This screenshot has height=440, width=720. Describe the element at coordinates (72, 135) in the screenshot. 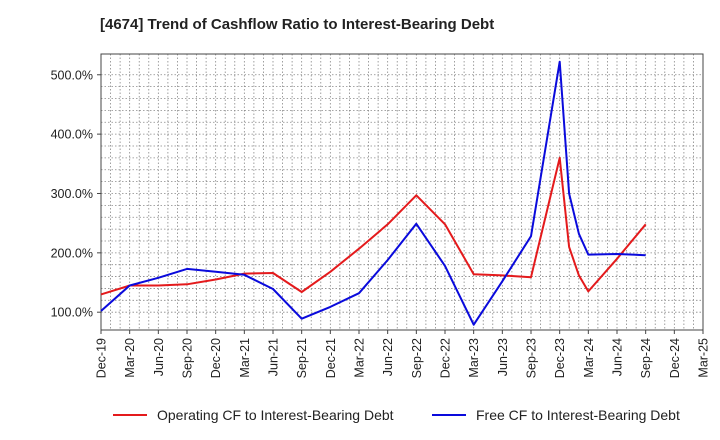

I see `y-tick-label: 400.0%` at that location.